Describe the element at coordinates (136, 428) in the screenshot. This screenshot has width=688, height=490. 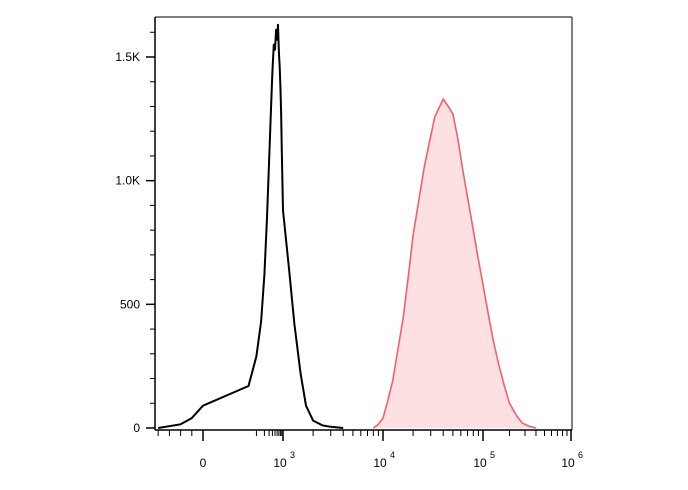
I see `y-tick-label: 0` at that location.